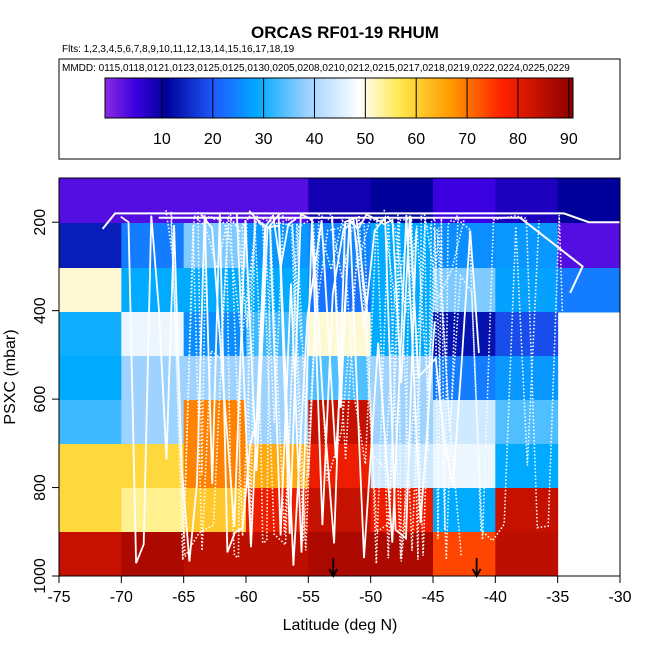  What do you see at coordinates (162, 139) in the screenshot?
I see `colorbar-tick-label: 10` at bounding box center [162, 139].